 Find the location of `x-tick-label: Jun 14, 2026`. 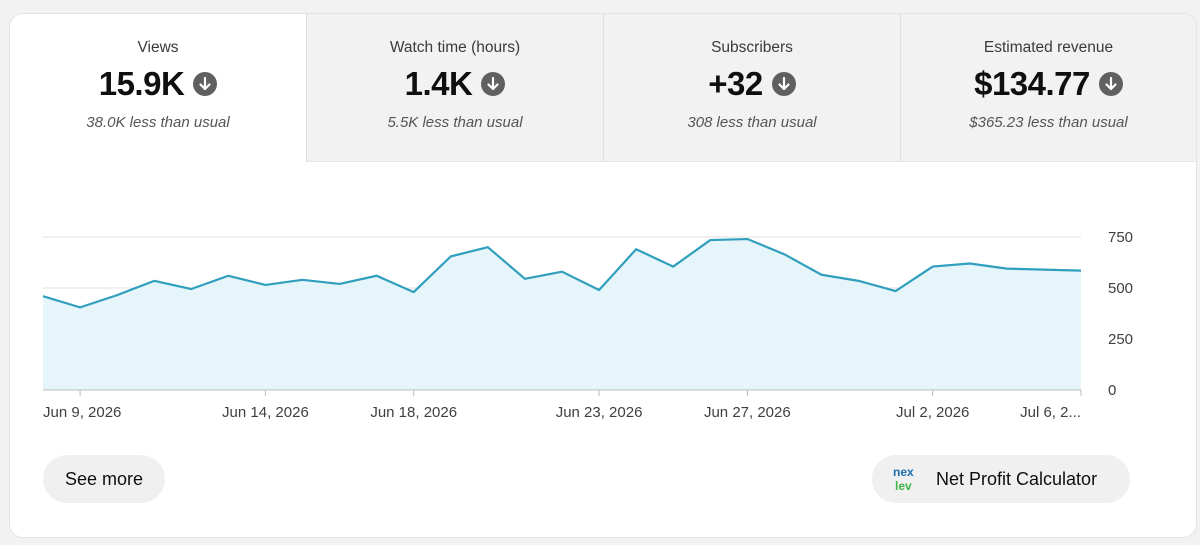

x-tick-label: Jun 14, 2026 is located at coordinates (265, 412).